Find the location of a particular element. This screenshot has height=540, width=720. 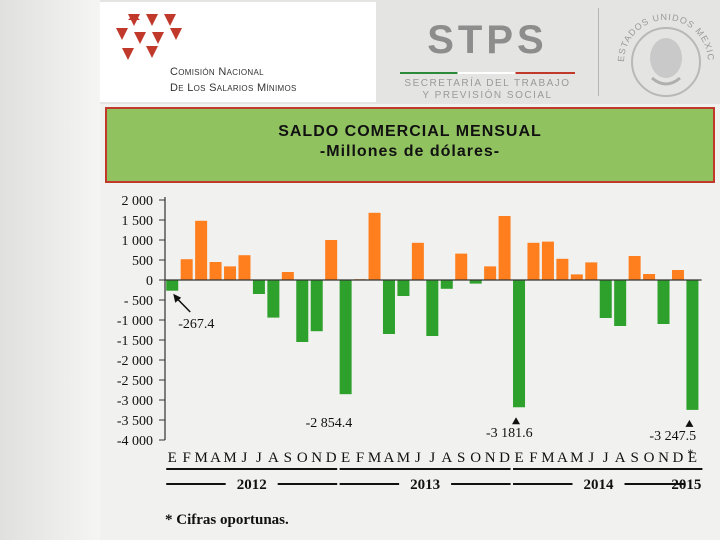

annotation-label: -267.4 is located at coordinates (196, 324).